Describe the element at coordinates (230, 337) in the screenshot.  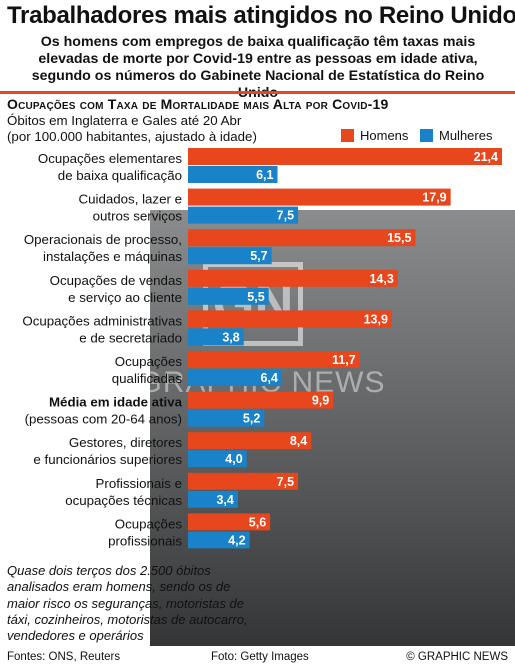
I see `women-value-label: 3,8` at that location.